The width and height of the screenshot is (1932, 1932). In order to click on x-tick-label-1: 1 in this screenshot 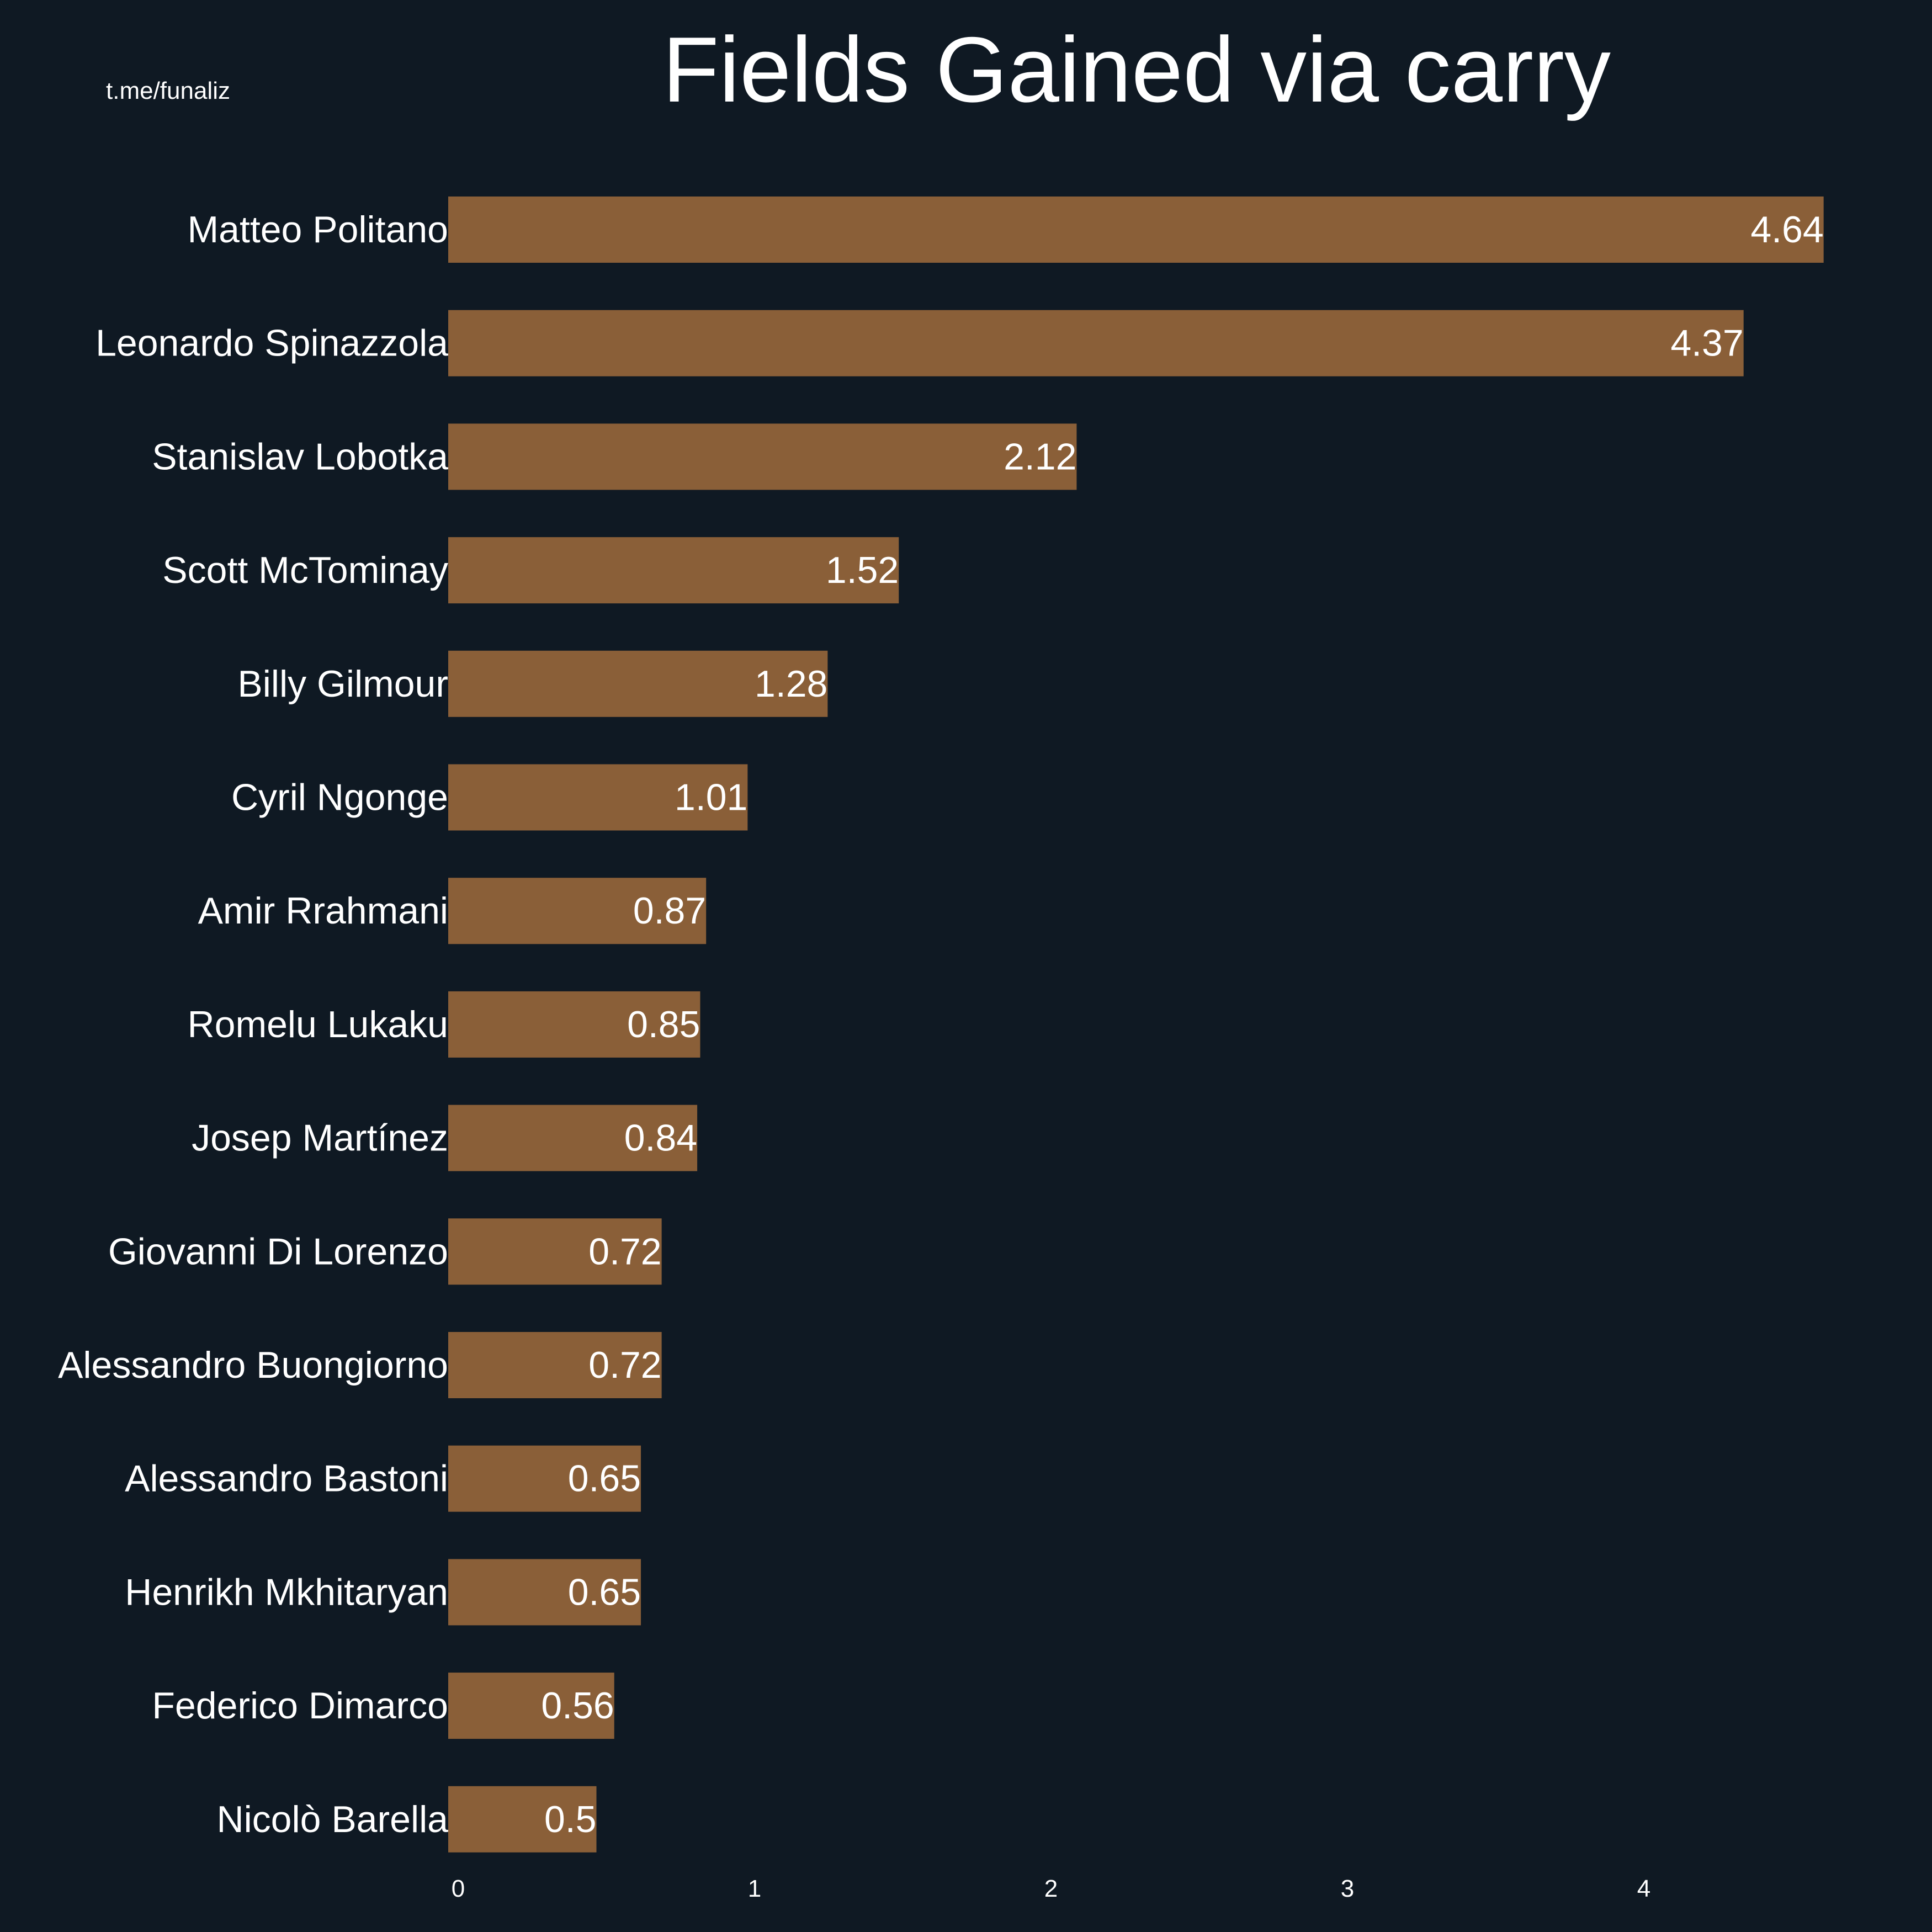, I will do `click(754, 1889)`.